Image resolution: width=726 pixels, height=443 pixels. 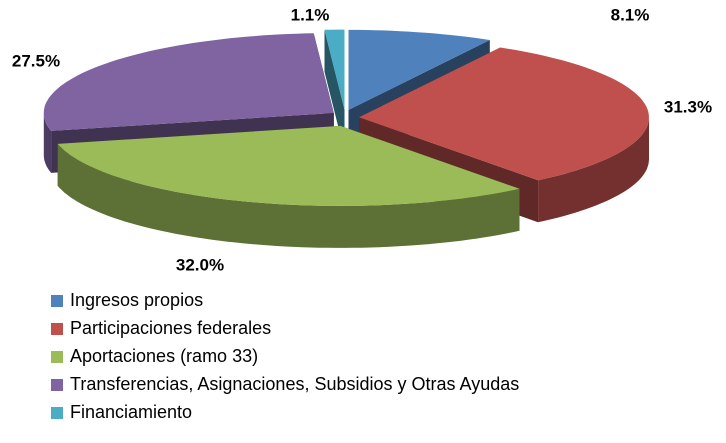 What do you see at coordinates (164, 356) in the screenshot?
I see `legend-label: Aportaciones (ramo 33)` at bounding box center [164, 356].